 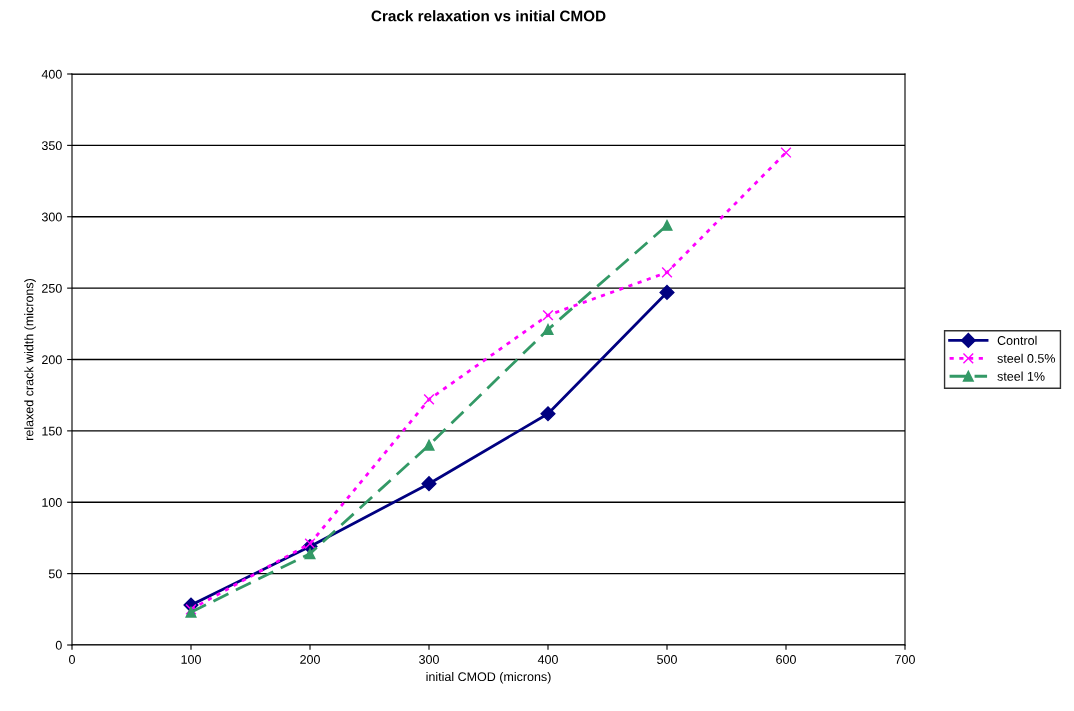 What do you see at coordinates (488, 16) in the screenshot?
I see `chart-title: Crack relaxation vs initial CMOD` at bounding box center [488, 16].